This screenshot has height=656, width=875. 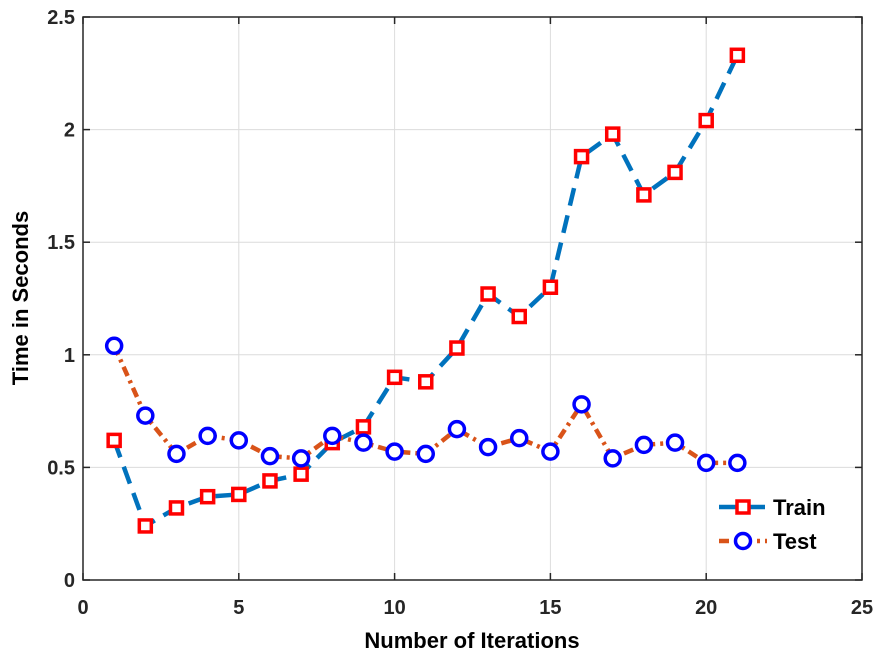 What do you see at coordinates (61, 18) in the screenshot?
I see `y-tick-label: 2.5` at bounding box center [61, 18].